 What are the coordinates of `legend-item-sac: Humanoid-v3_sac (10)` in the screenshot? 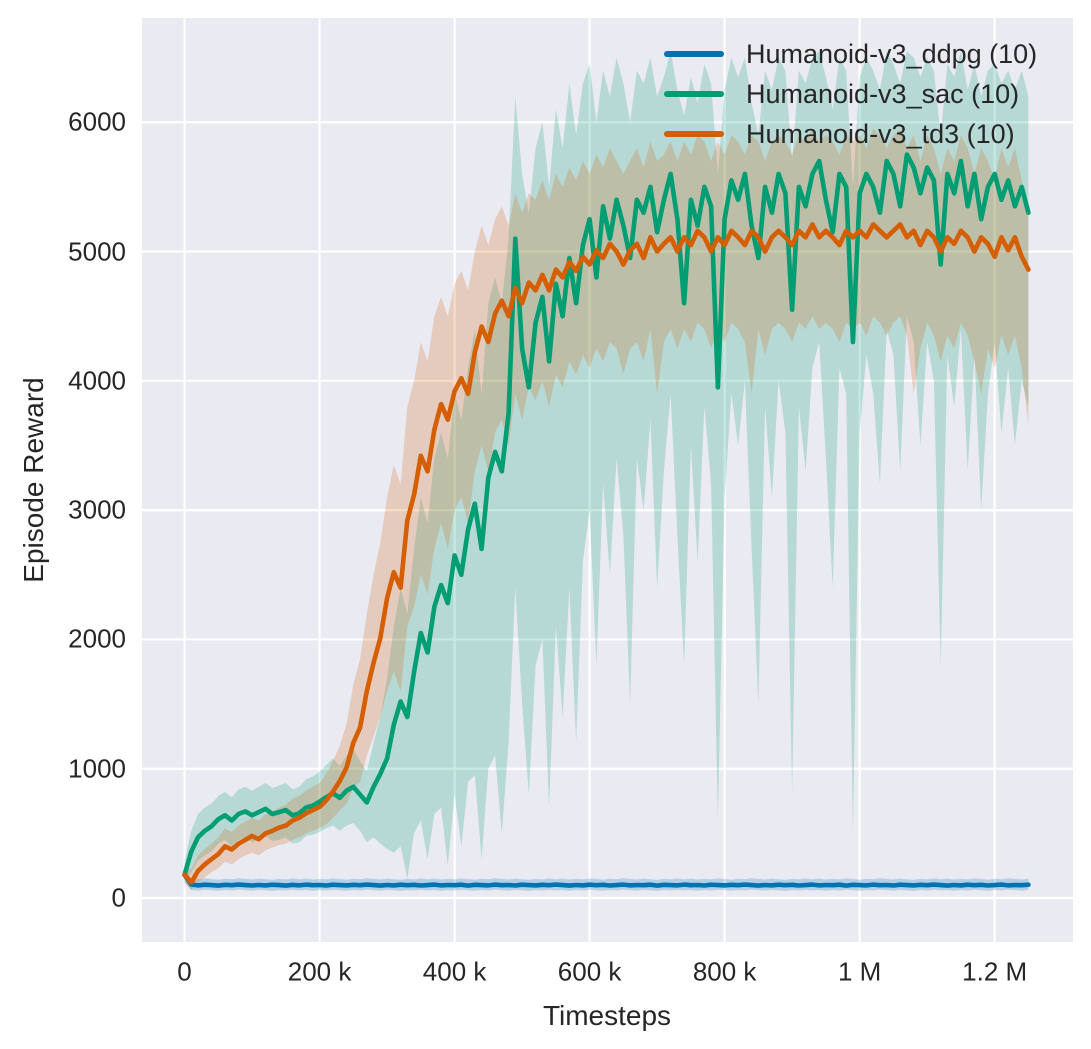 It's located at (850, 94).